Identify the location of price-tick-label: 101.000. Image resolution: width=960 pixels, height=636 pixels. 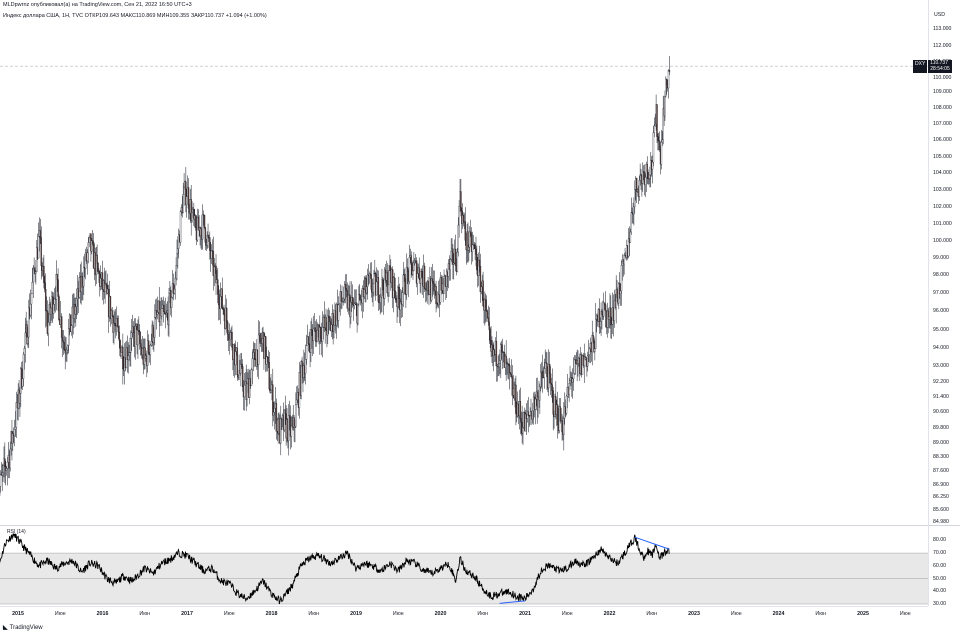
(942, 224).